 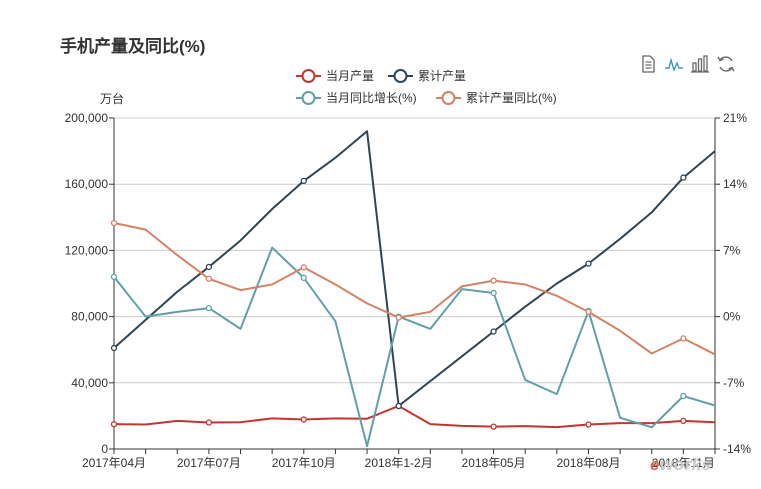 I want to click on x-tick-label: 2017年07月, so click(x=209, y=463).